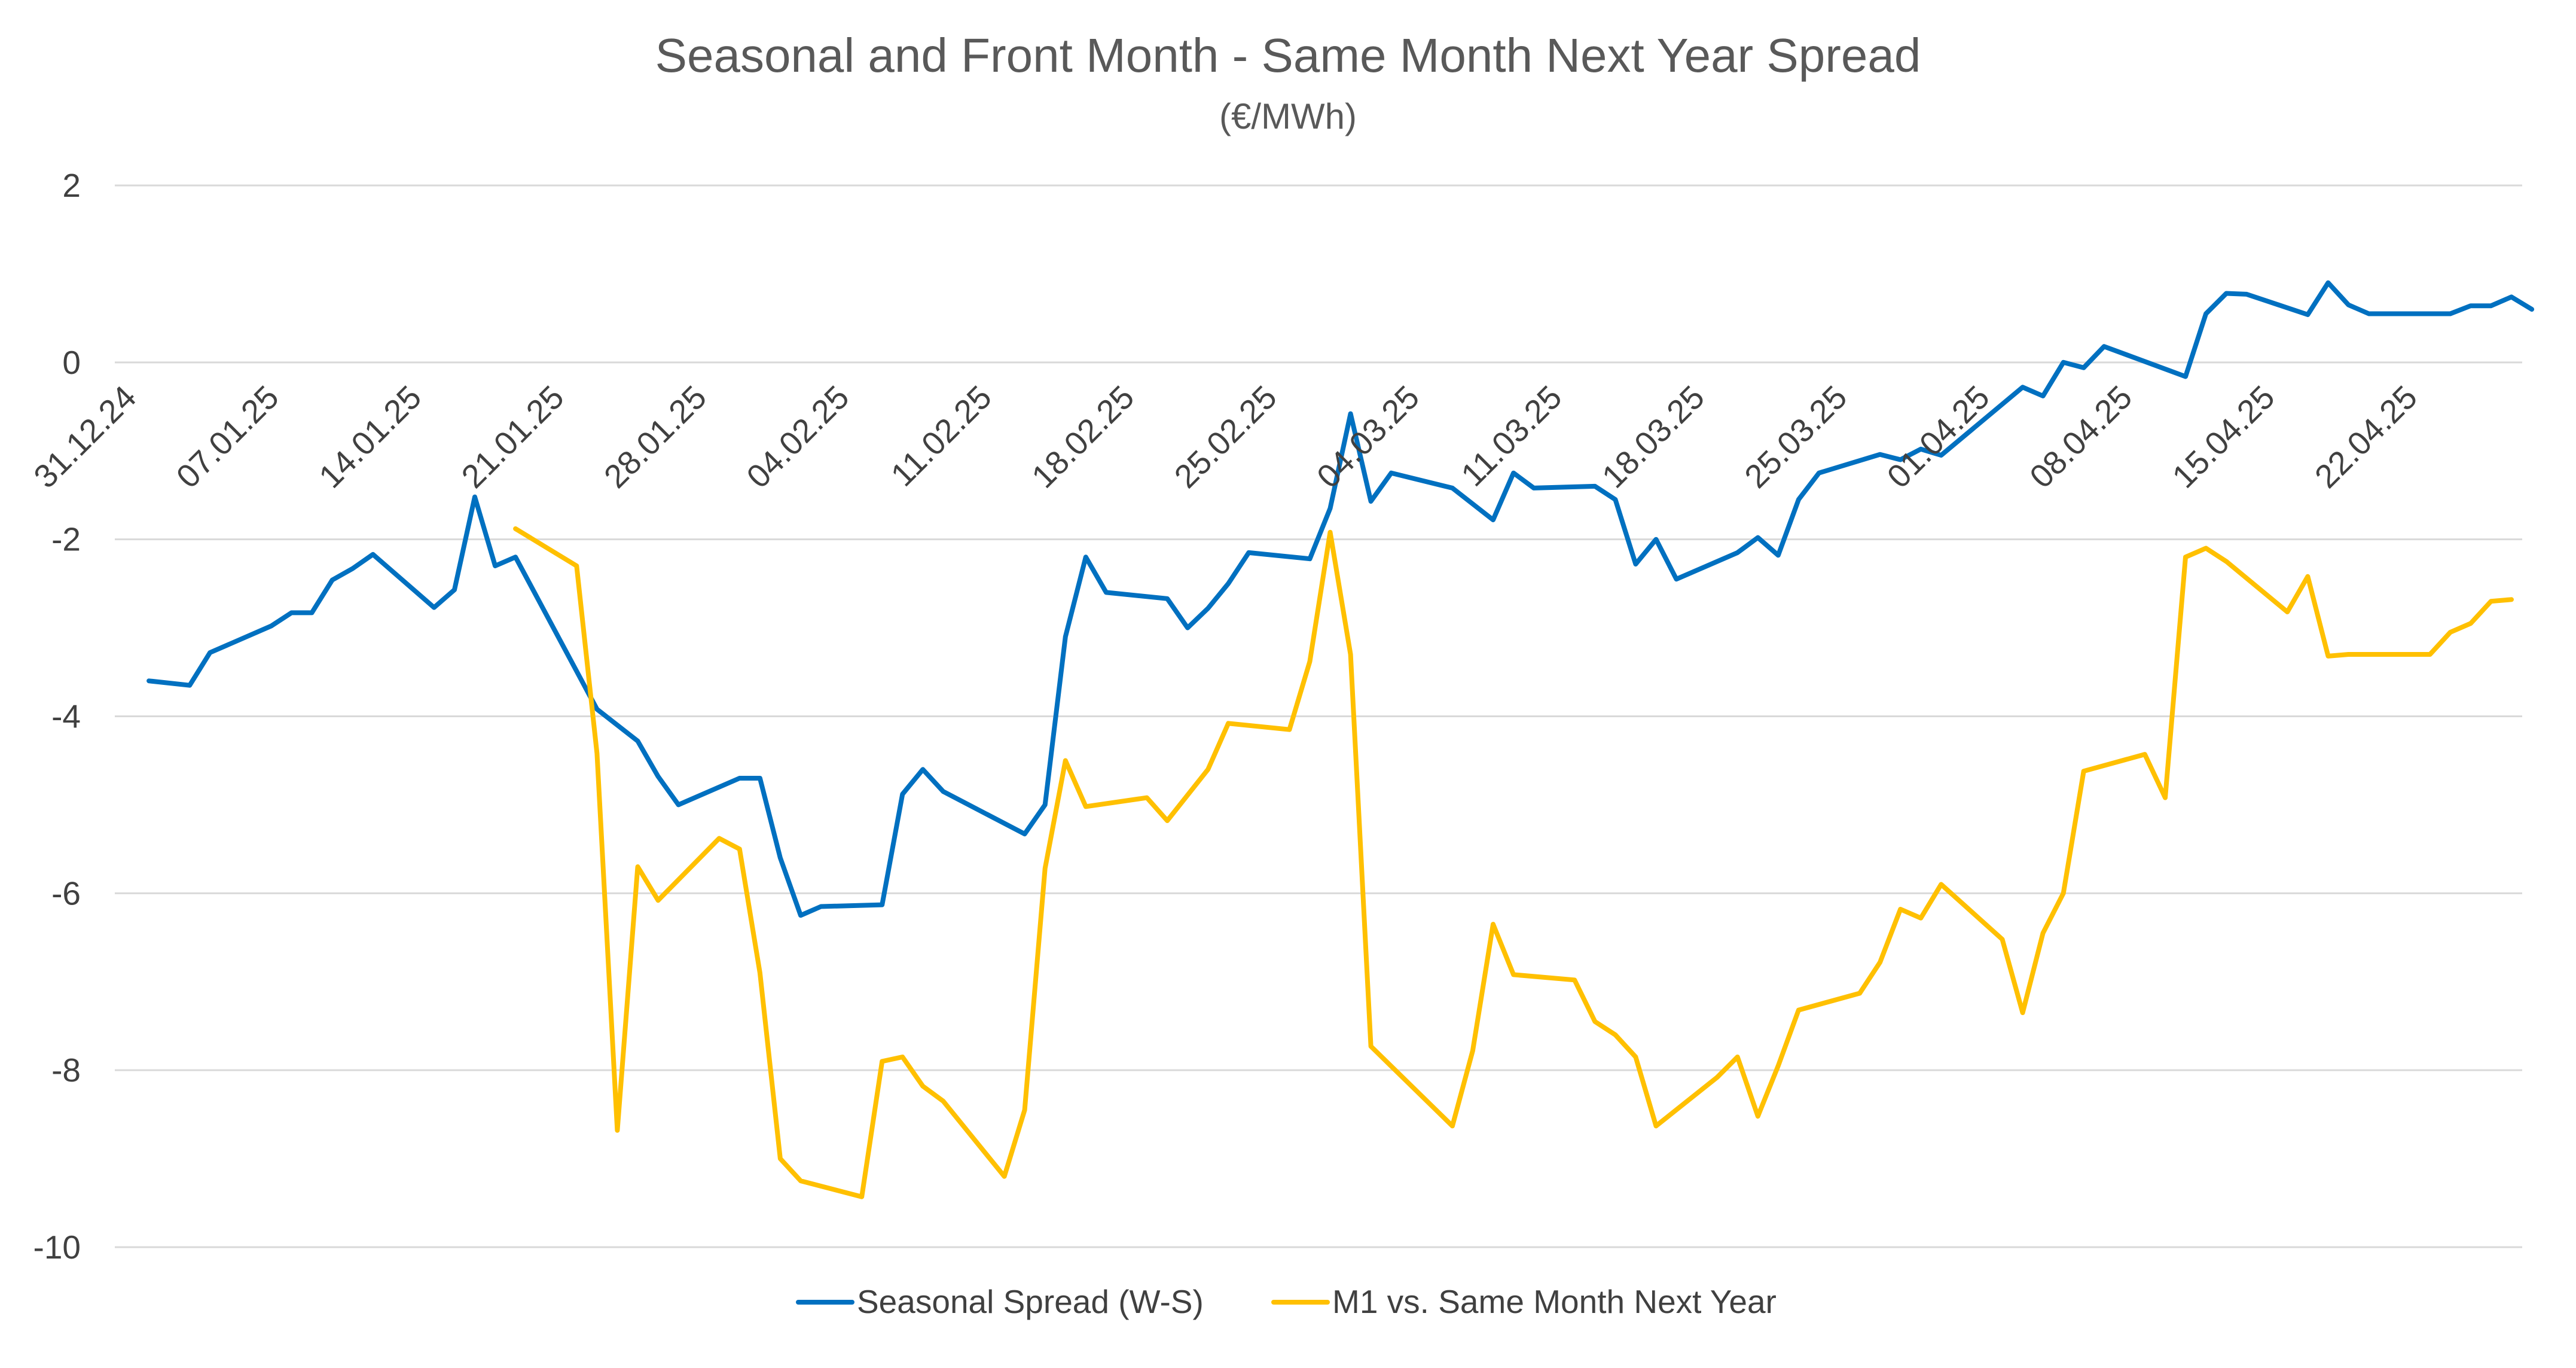 This screenshot has height=1368, width=2576. I want to click on chart-subtitle: (€/MWh), so click(1288, 116).